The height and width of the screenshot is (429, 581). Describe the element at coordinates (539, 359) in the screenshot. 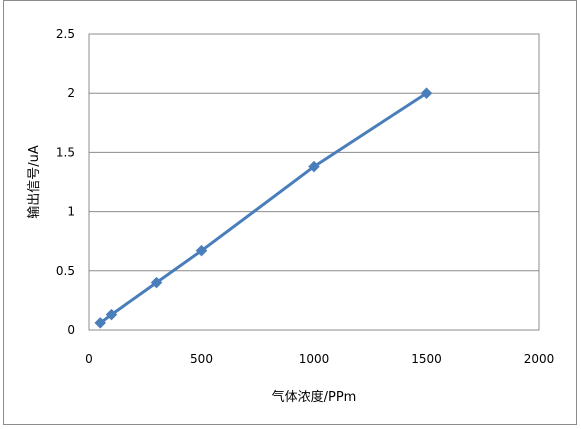

I see `x-tick-label: 2000` at that location.